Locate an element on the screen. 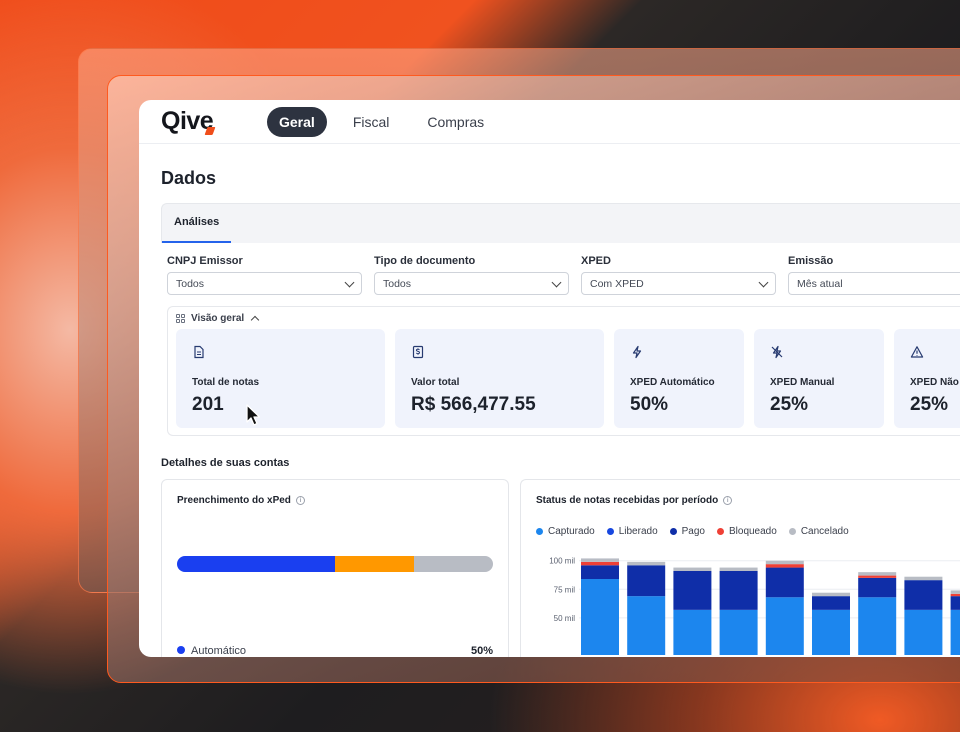  logo-mark: Qive is located at coordinates (188, 121).